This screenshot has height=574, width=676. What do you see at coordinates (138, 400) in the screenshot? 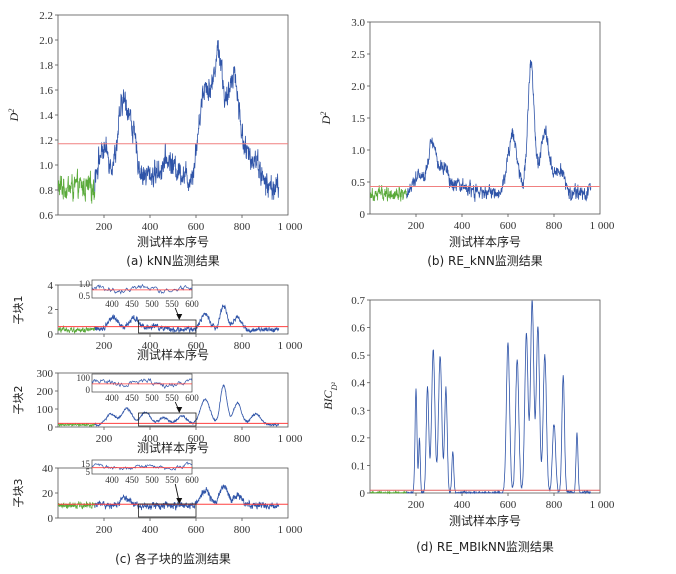
I see `inset: 0 100 400 450 500 550 600` at bounding box center [138, 400].